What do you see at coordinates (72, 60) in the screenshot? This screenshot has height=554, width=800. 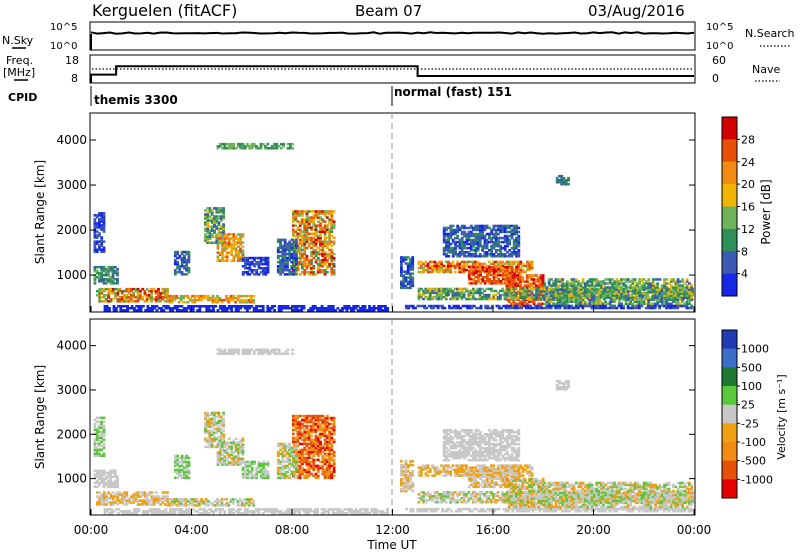 I see `freq-tick-high: 18` at bounding box center [72, 60].